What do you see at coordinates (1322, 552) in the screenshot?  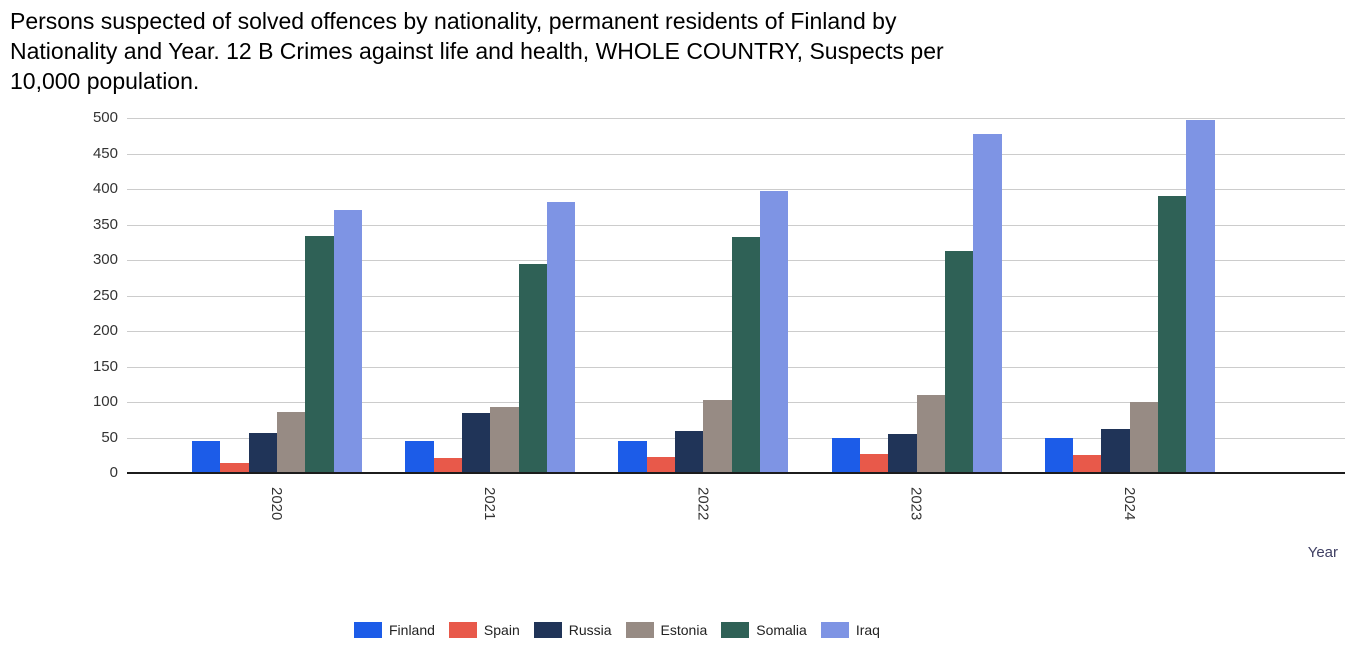 I see `x-axis-title: Year` at bounding box center [1322, 552].